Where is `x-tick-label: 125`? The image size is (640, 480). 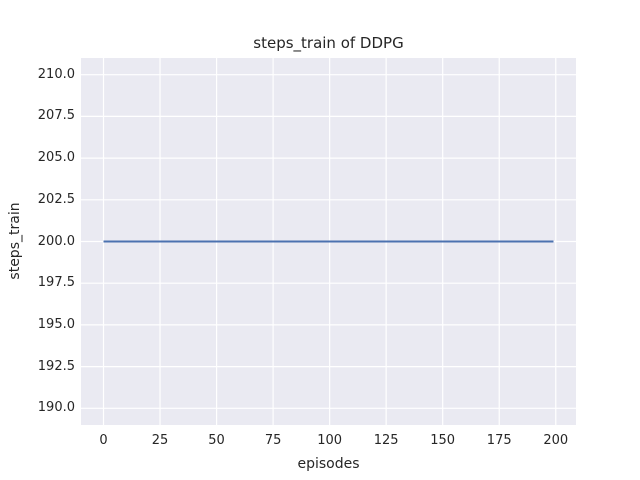
x-tick-label: 125 is located at coordinates (386, 440).